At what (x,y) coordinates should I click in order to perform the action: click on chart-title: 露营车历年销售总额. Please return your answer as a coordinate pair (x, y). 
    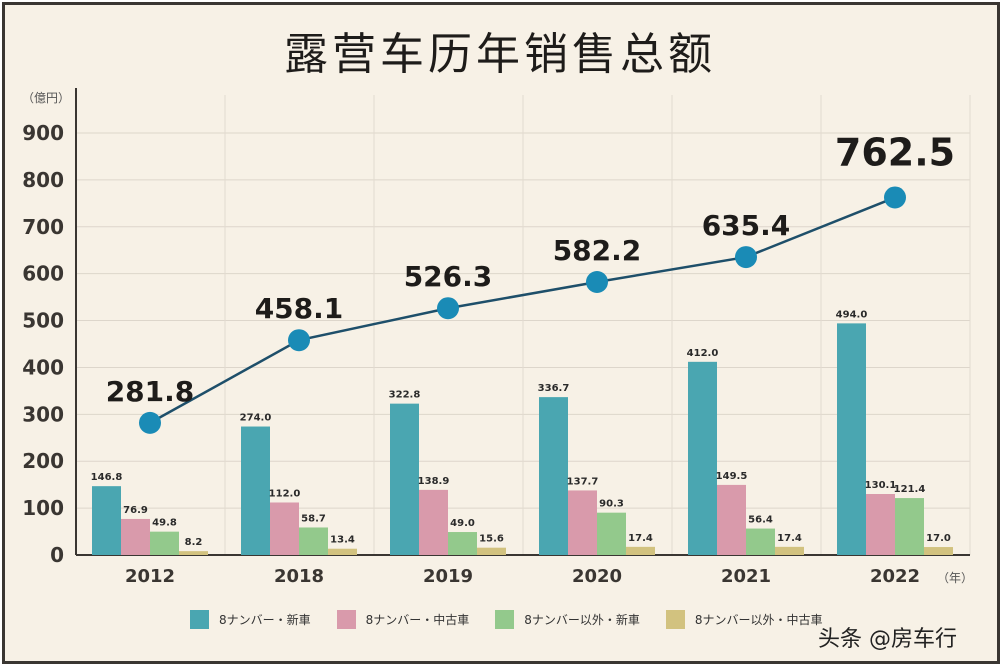
    Looking at the image, I should click on (500, 54).